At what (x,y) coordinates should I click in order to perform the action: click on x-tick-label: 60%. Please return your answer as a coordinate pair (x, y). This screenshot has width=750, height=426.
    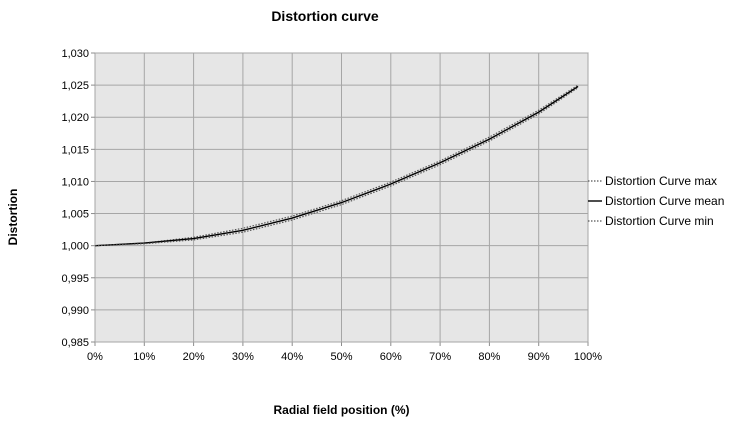
    Looking at the image, I should click on (391, 357).